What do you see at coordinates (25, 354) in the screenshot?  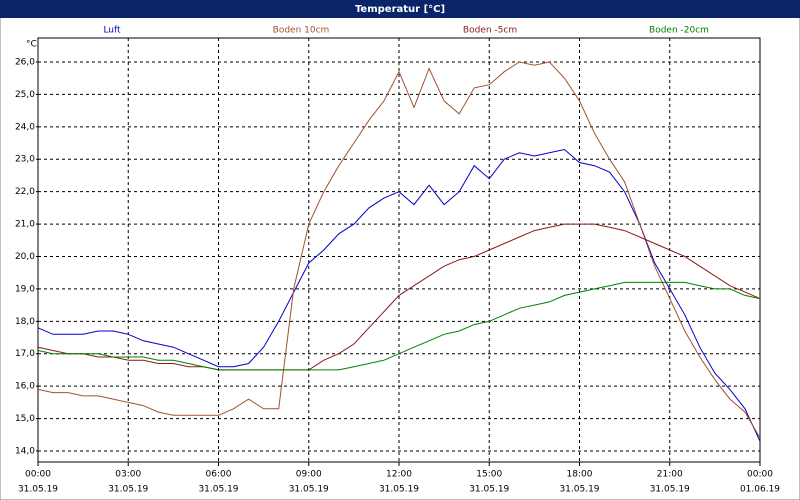 I see `y-tick-label: 17,0` at bounding box center [25, 354].